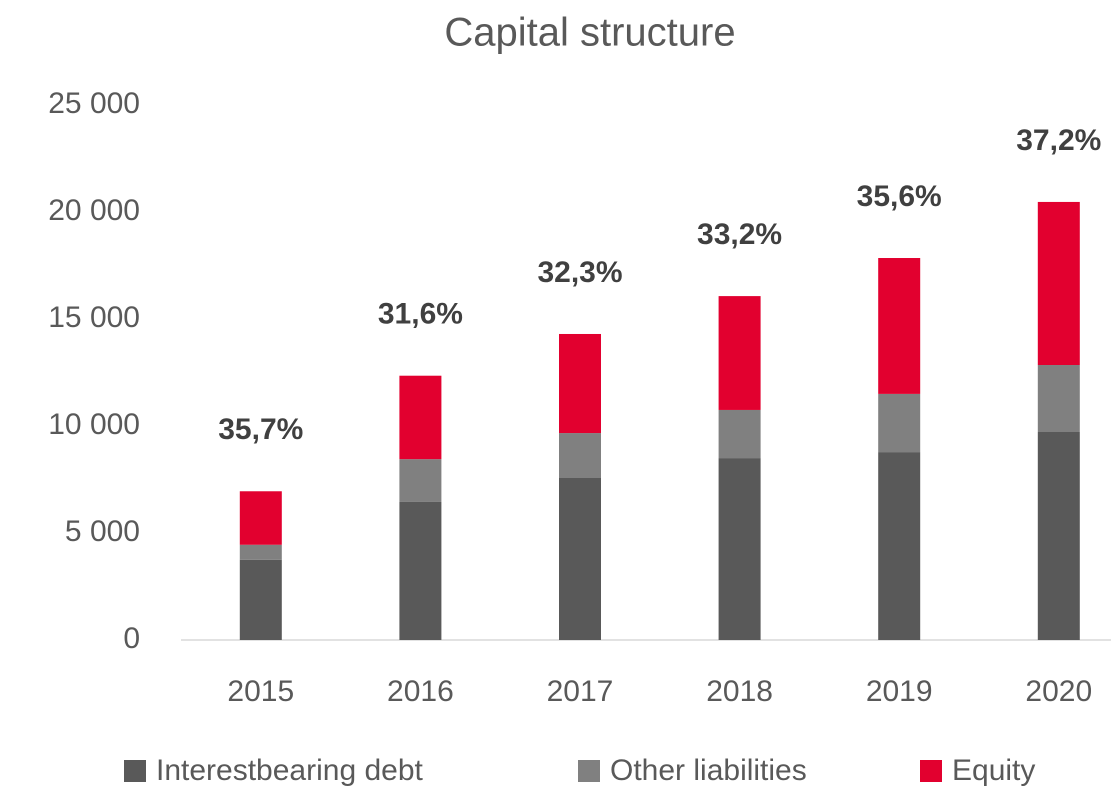 This screenshot has width=1111, height=793. I want to click on x-tick-label: 2015, so click(260, 691).